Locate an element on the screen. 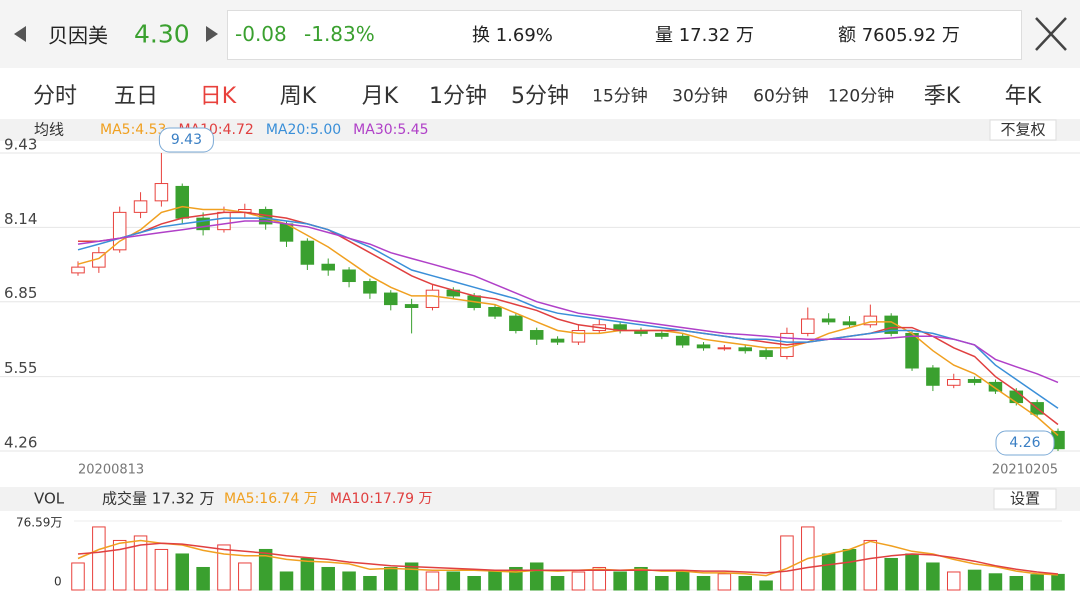  volume: 量 17.32 万 is located at coordinates (704, 35).